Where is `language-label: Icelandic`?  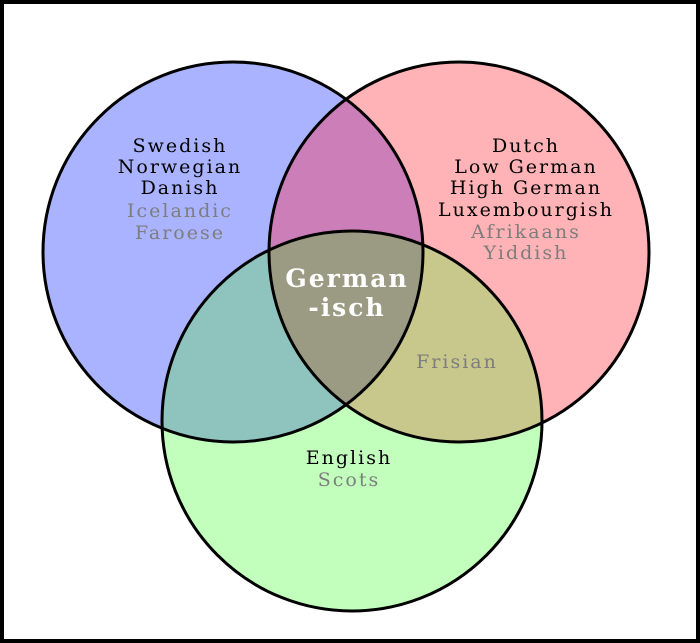
language-label: Icelandic is located at coordinates (180, 211).